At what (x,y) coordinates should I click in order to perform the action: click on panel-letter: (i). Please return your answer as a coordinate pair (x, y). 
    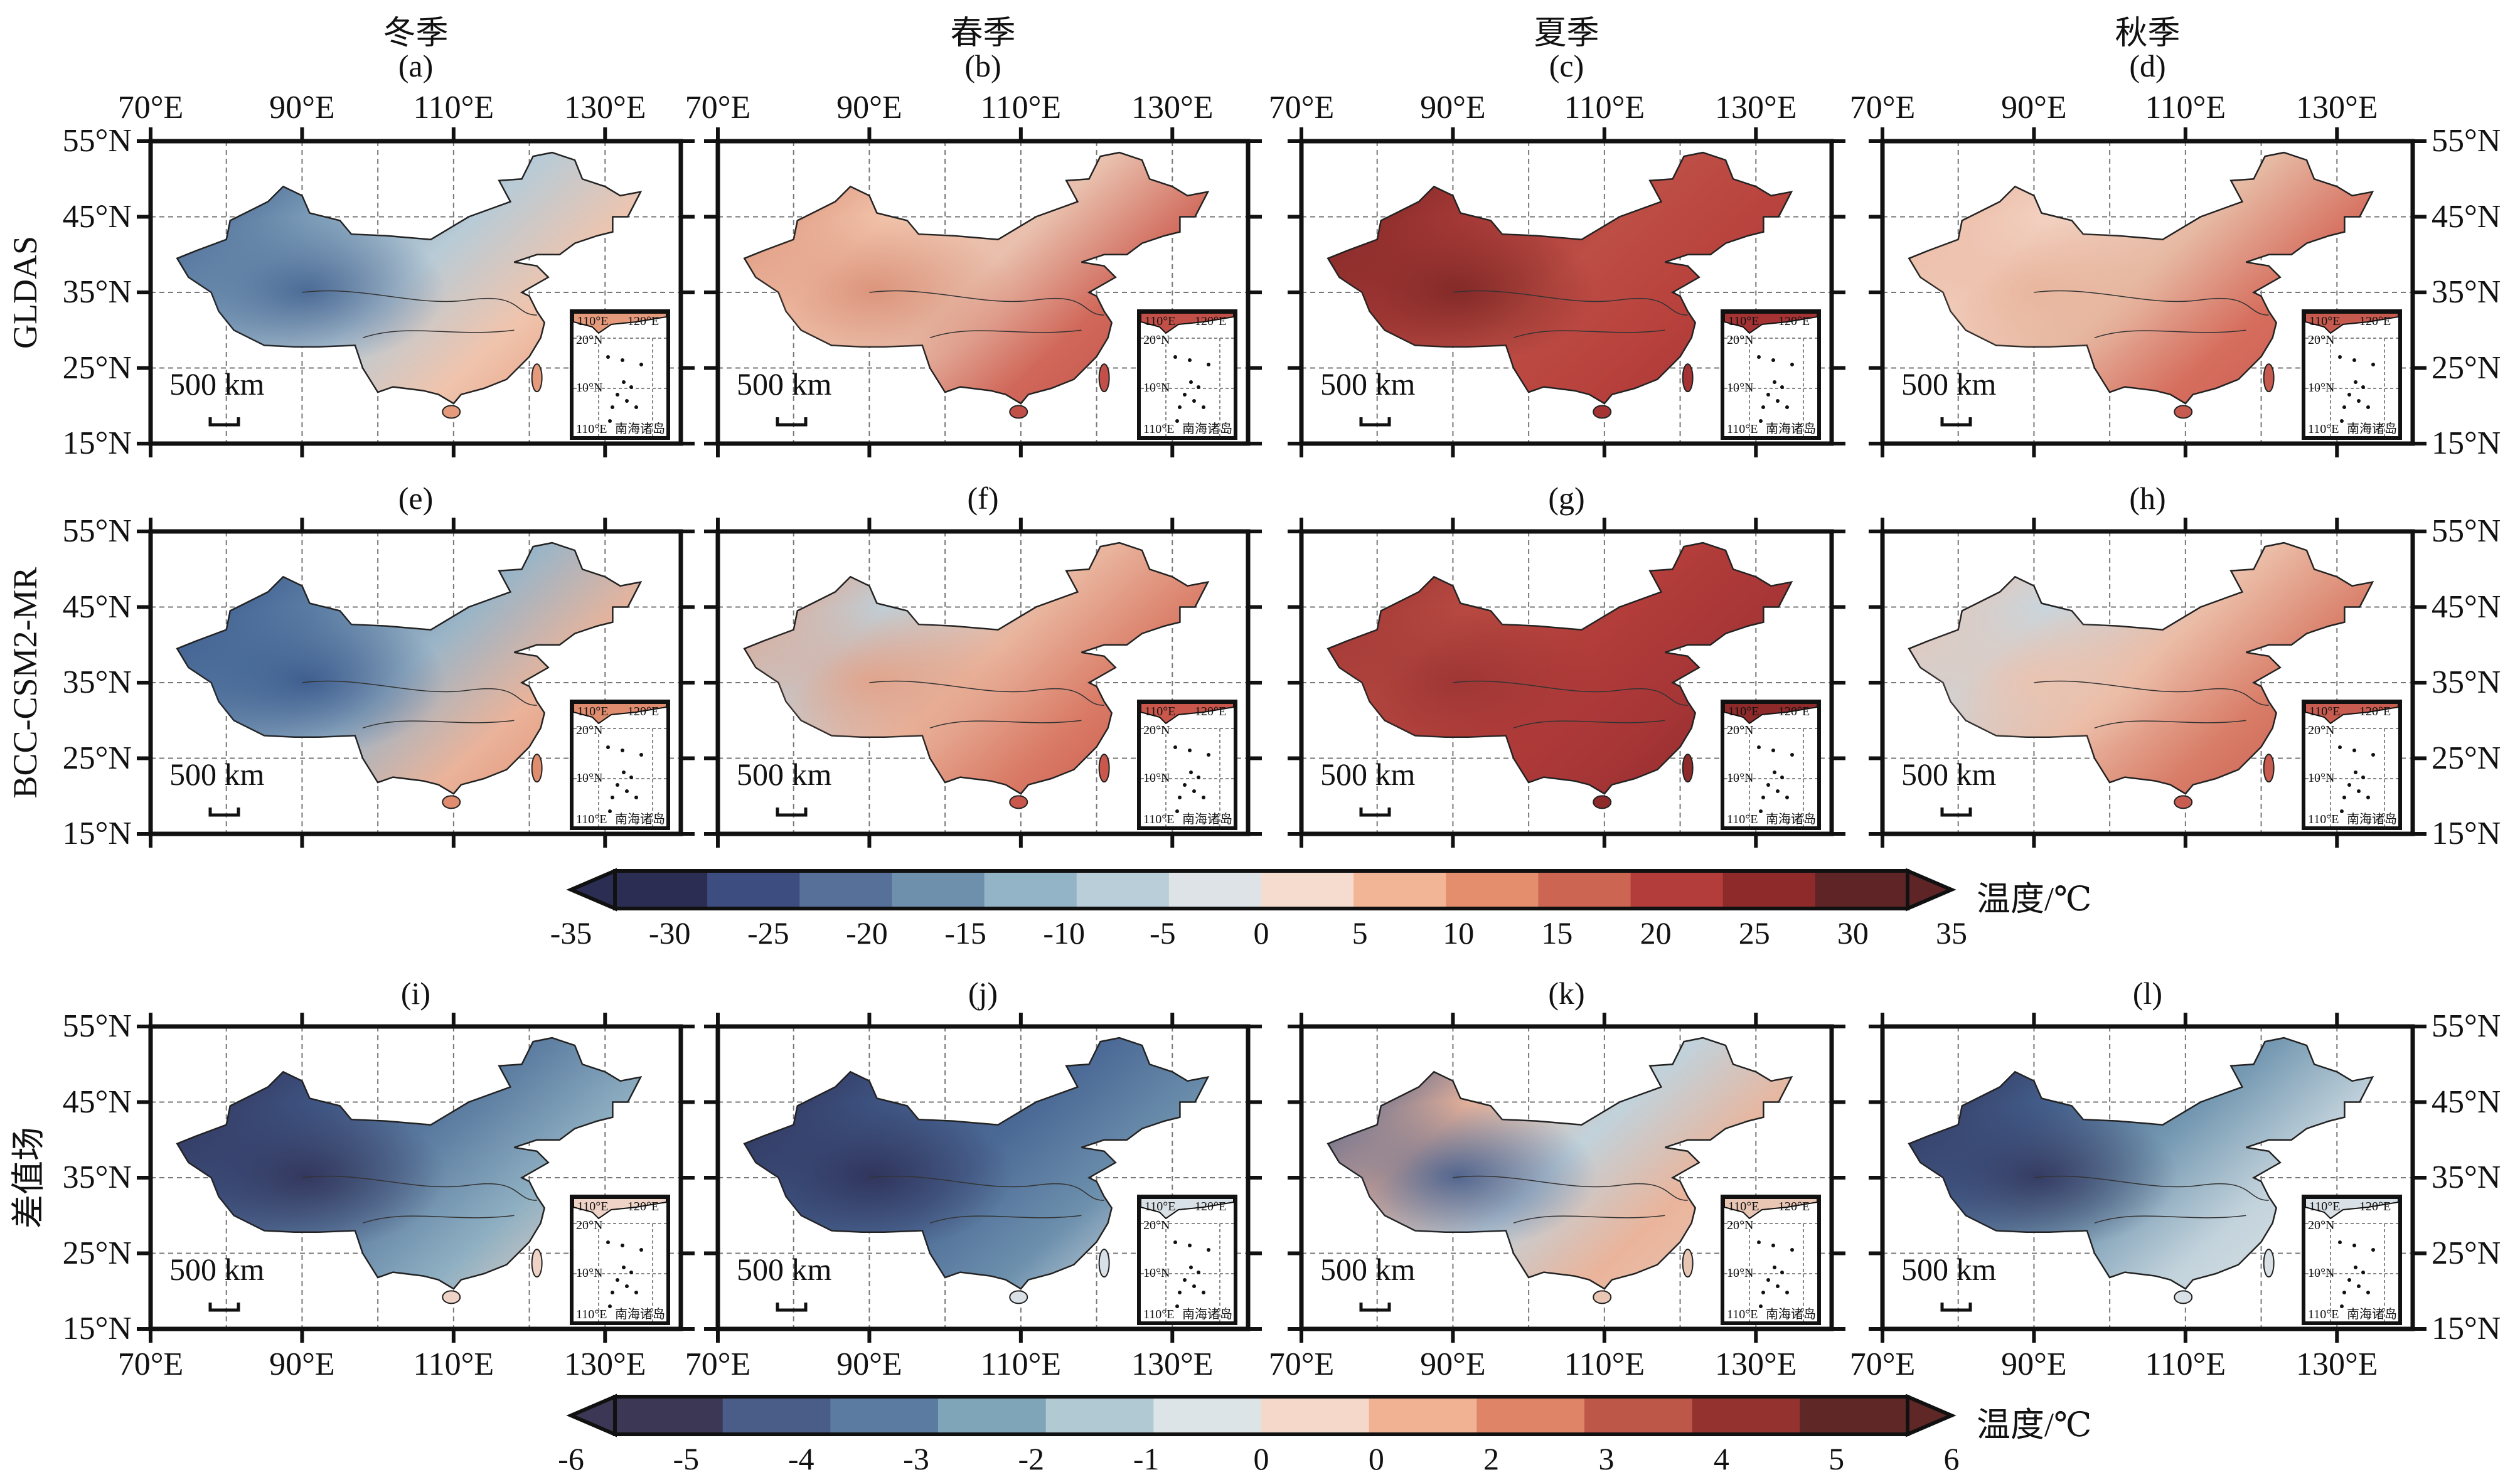
    Looking at the image, I should click on (415, 994).